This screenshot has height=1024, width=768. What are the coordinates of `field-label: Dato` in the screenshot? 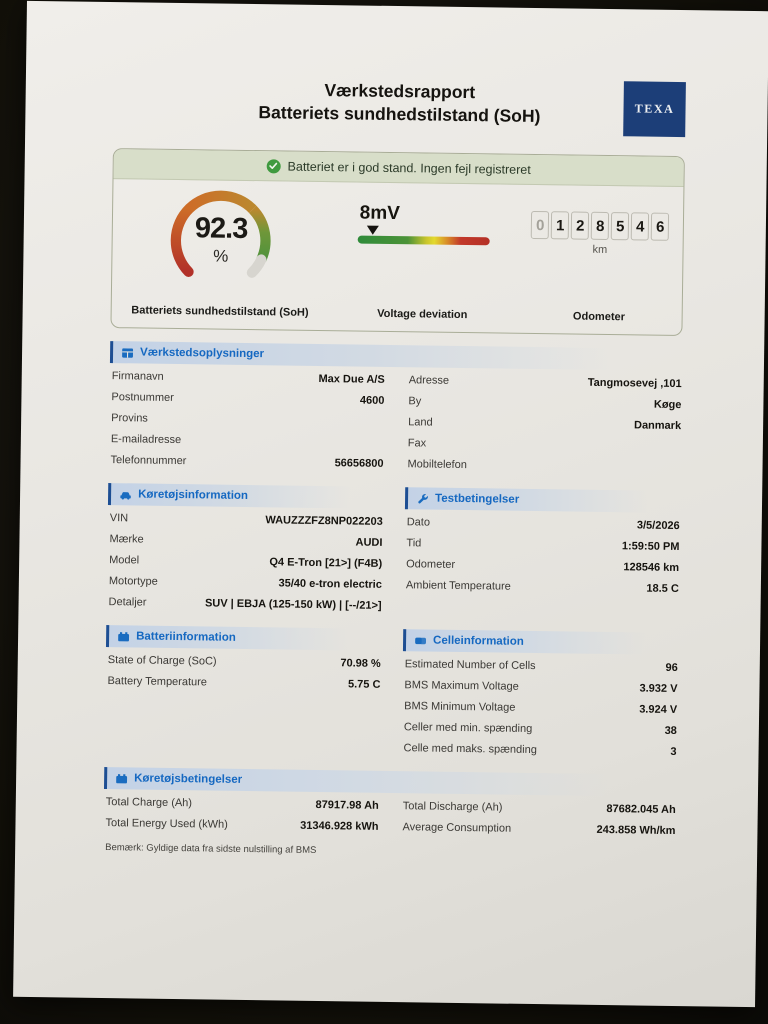 It's located at (418, 522).